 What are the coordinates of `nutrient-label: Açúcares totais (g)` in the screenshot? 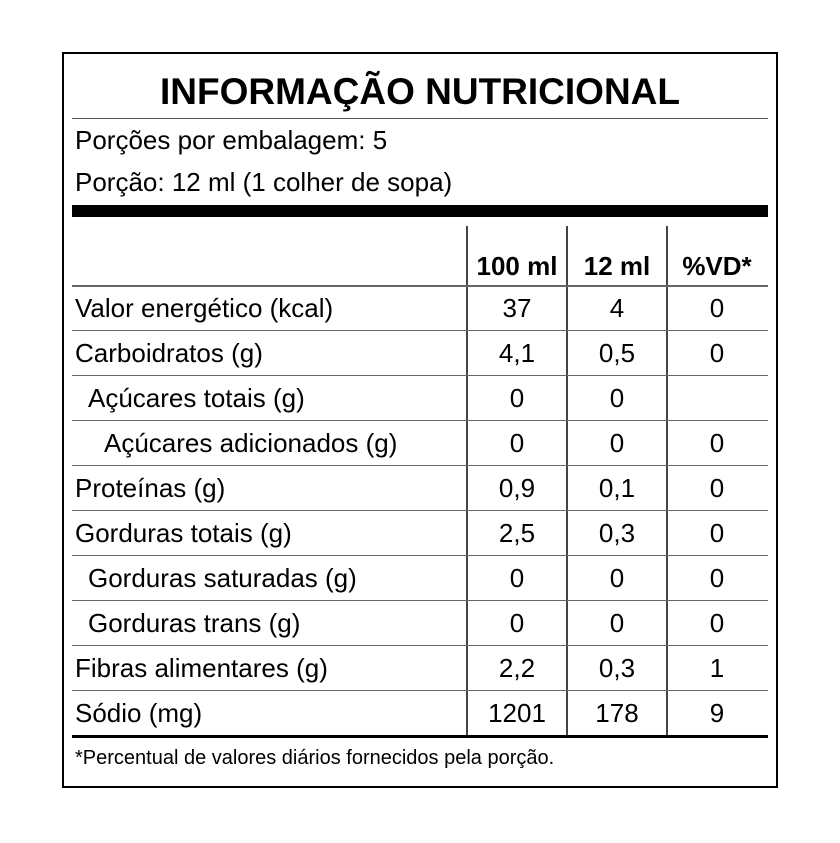 It's located at (196, 398).